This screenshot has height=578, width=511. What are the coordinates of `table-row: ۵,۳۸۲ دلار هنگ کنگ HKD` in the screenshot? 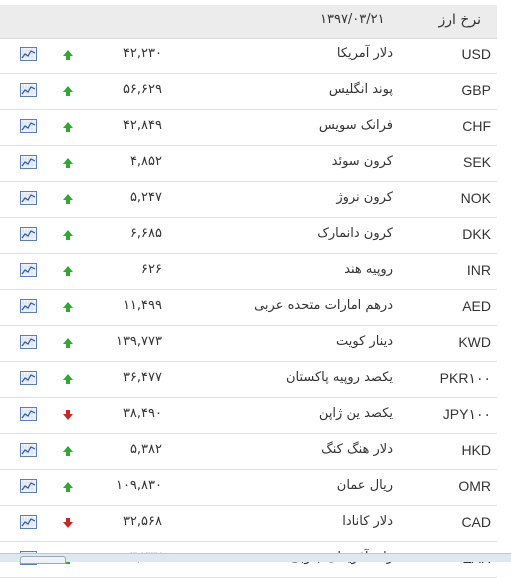 It's located at (248, 452).